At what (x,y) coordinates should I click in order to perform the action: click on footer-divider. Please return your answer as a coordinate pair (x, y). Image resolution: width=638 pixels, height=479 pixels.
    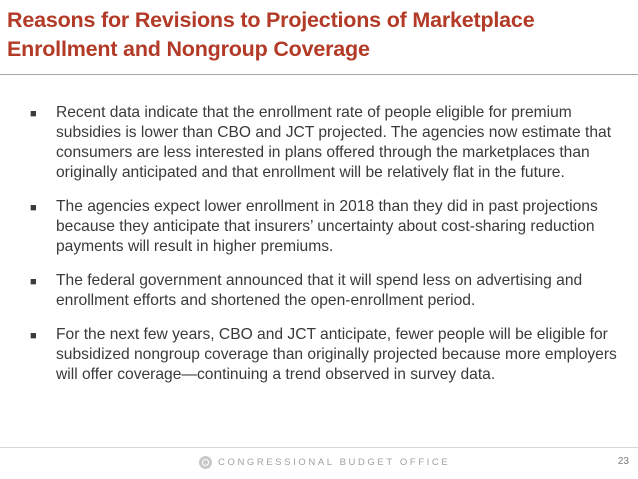
    Looking at the image, I should click on (319, 447).